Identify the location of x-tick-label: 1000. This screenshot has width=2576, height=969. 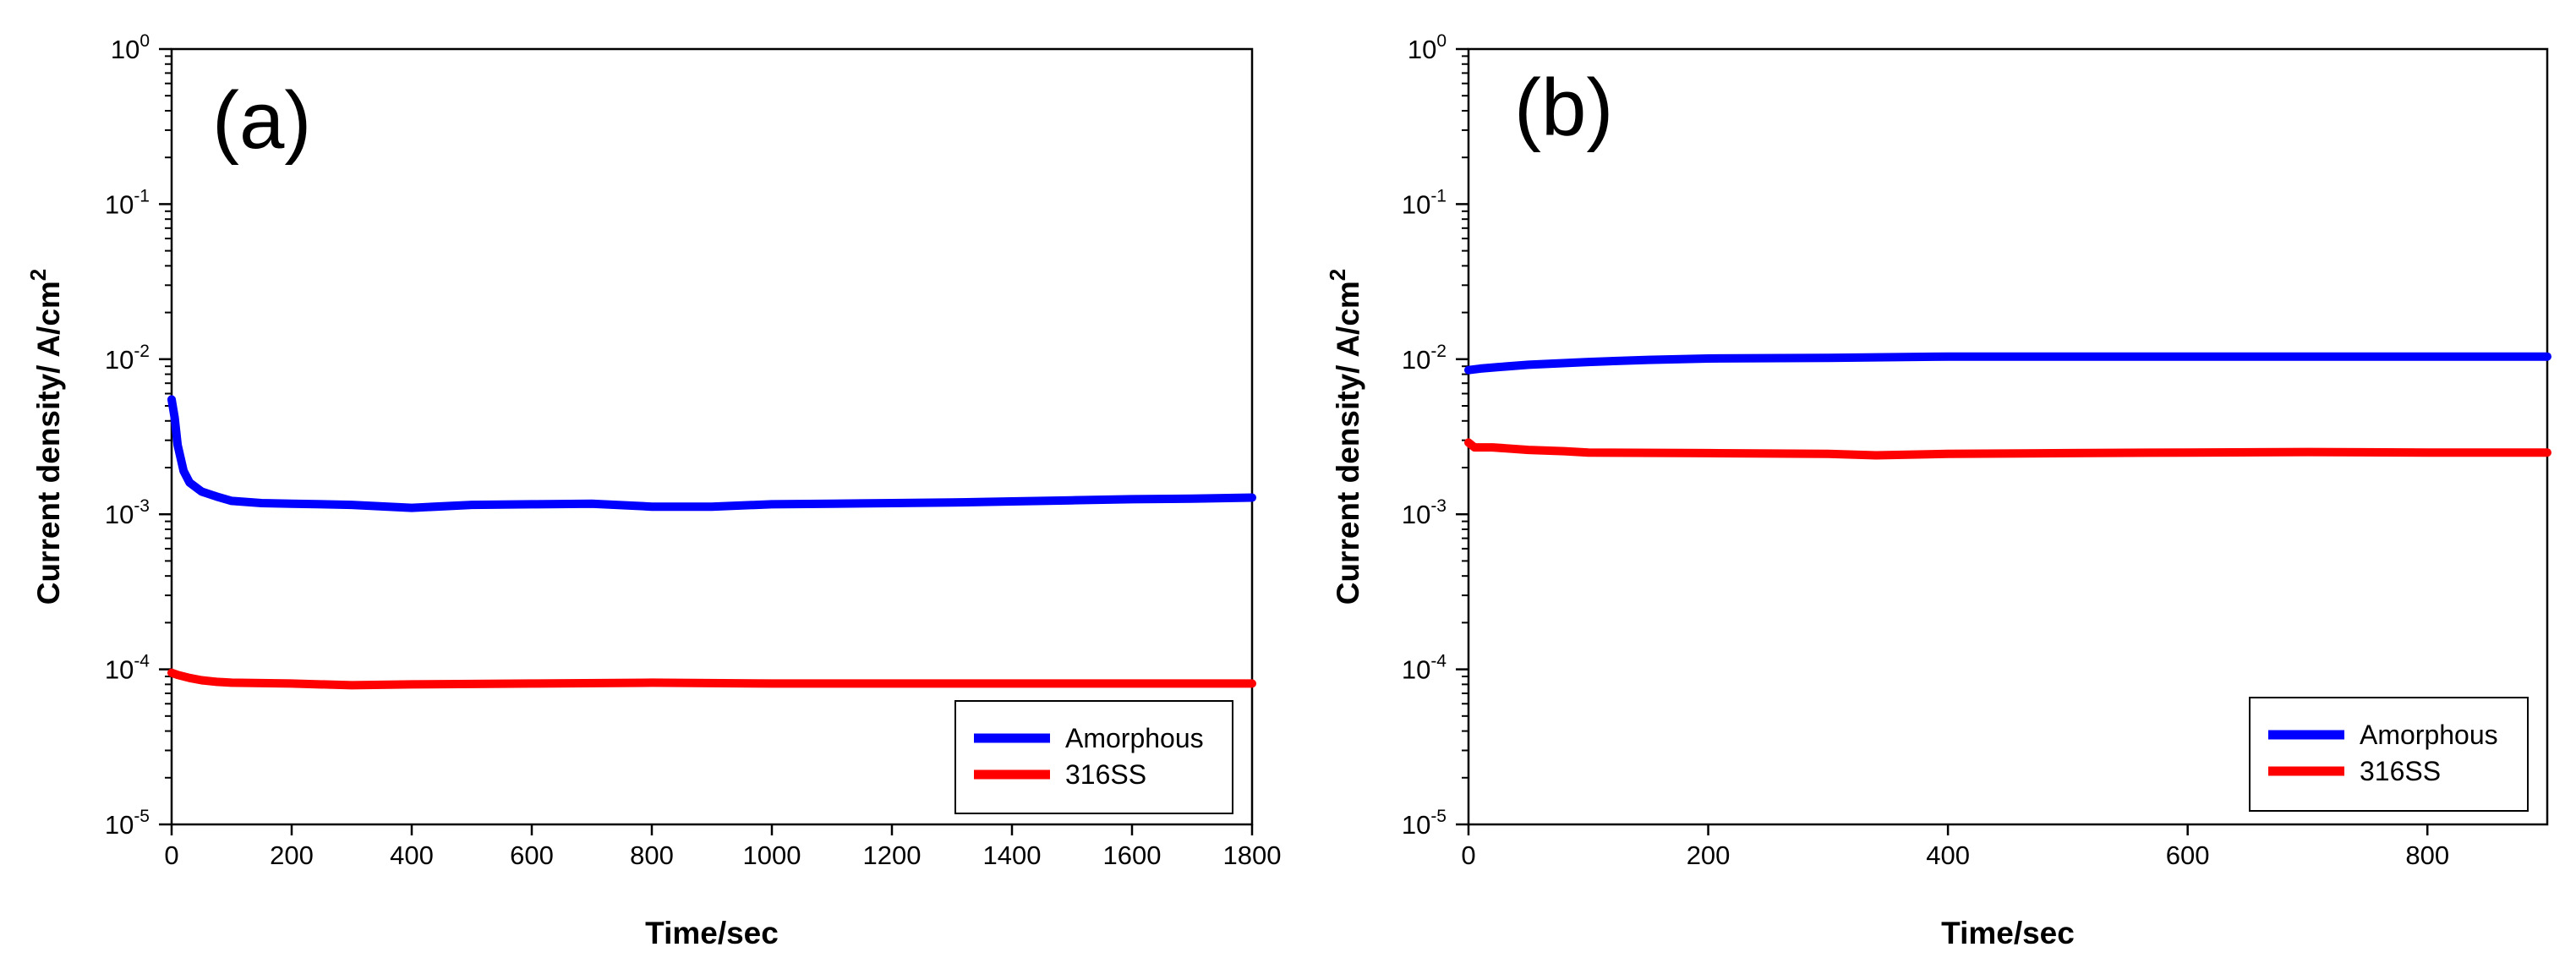
(772, 855).